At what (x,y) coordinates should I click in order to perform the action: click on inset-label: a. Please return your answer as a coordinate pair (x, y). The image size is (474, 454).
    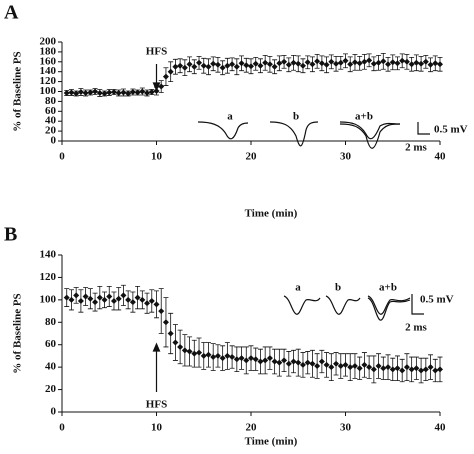
    Looking at the image, I should click on (298, 288).